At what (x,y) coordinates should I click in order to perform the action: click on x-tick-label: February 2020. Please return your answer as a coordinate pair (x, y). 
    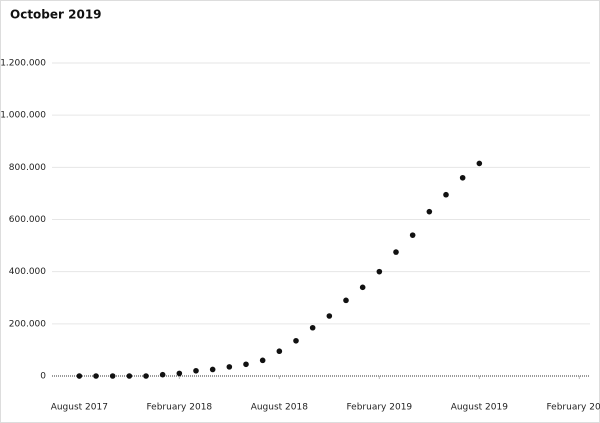
    Looking at the image, I should click on (573, 408).